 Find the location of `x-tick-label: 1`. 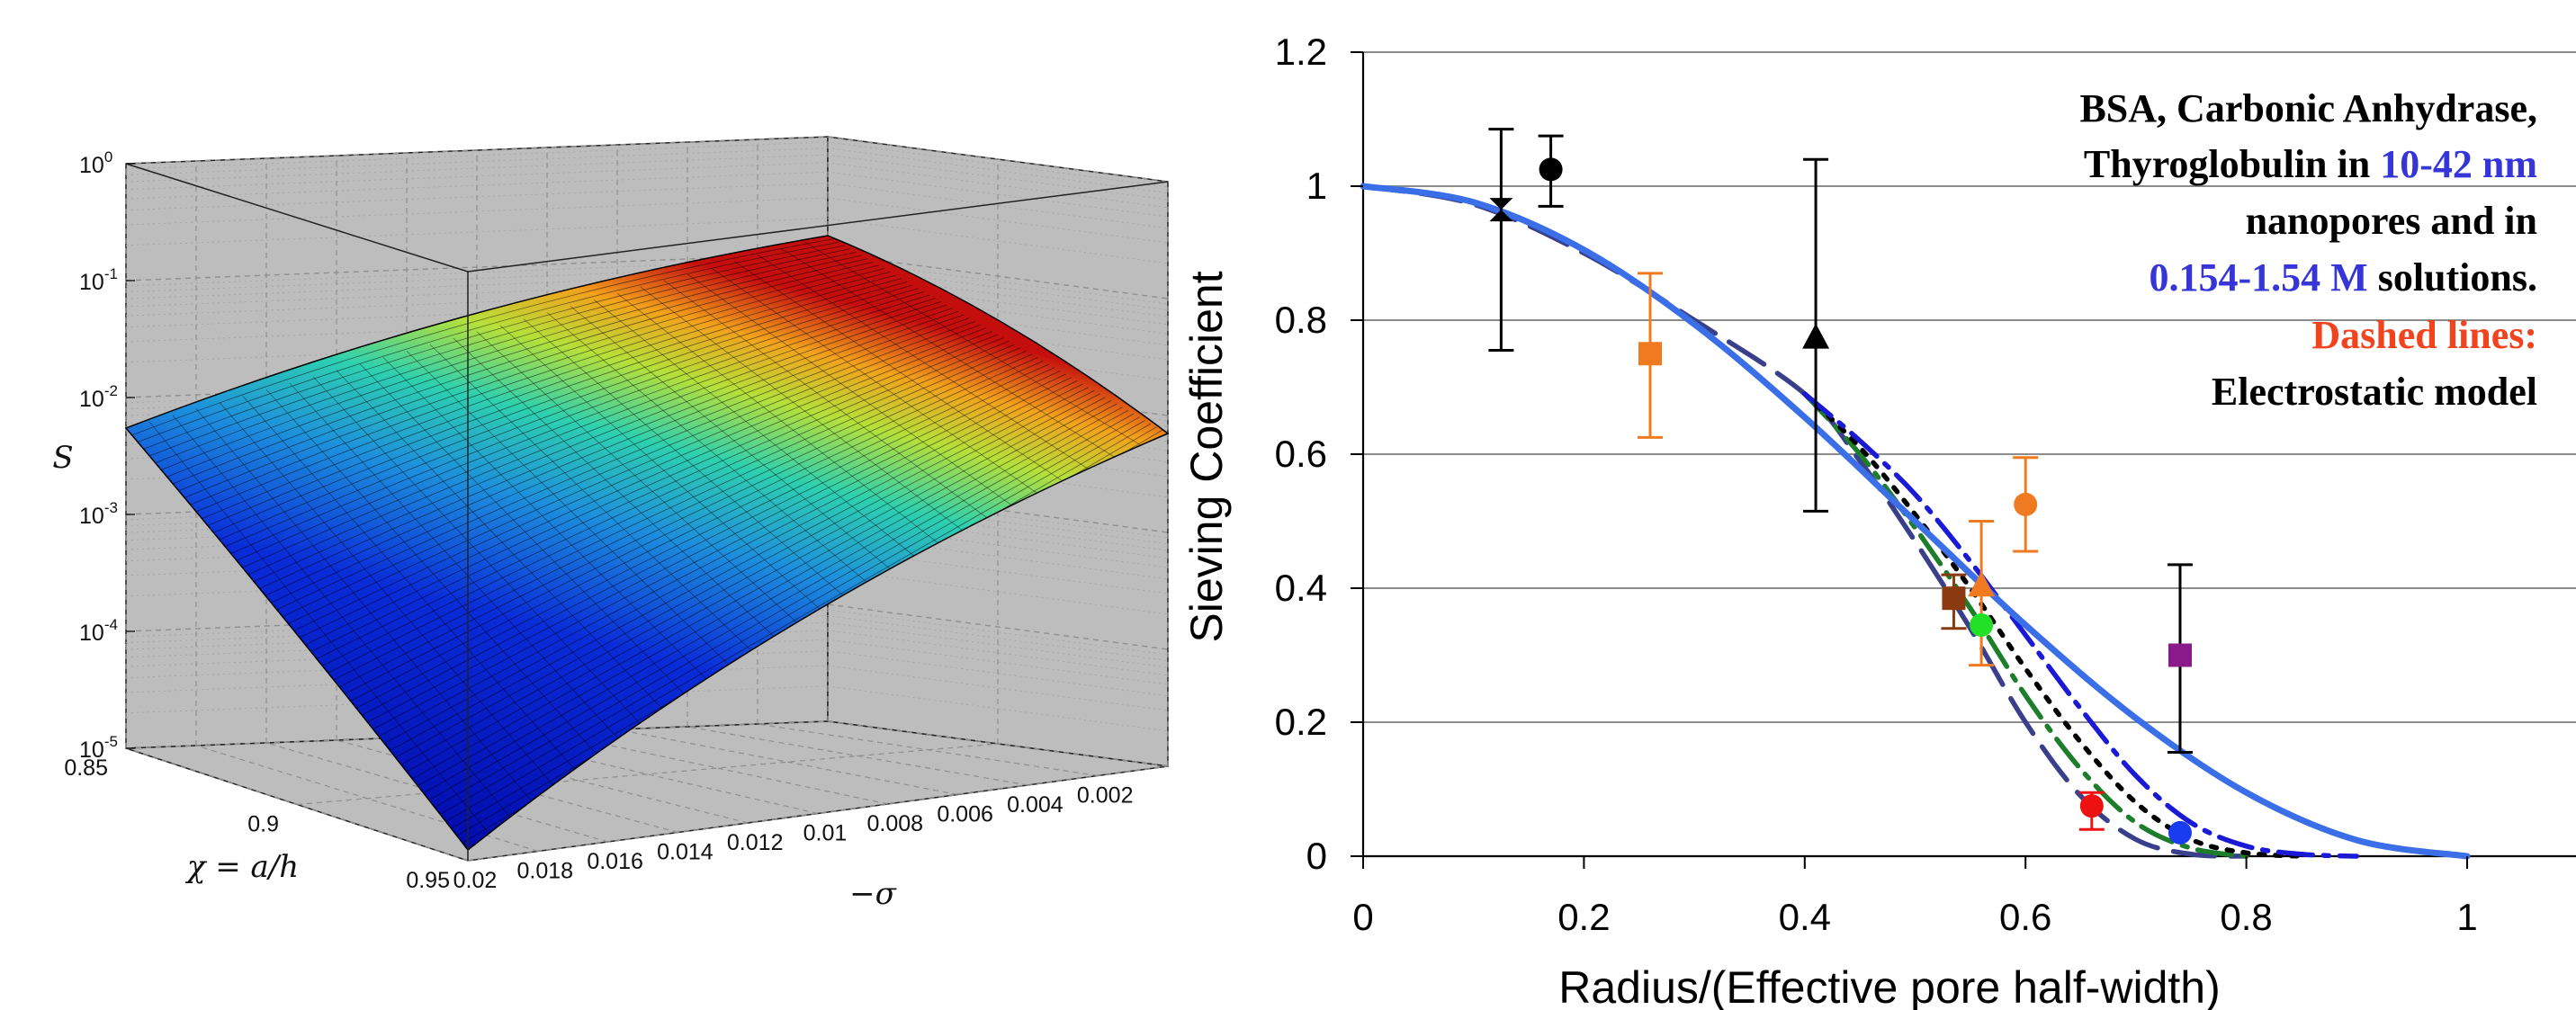

x-tick-label: 1 is located at coordinates (2466, 917).